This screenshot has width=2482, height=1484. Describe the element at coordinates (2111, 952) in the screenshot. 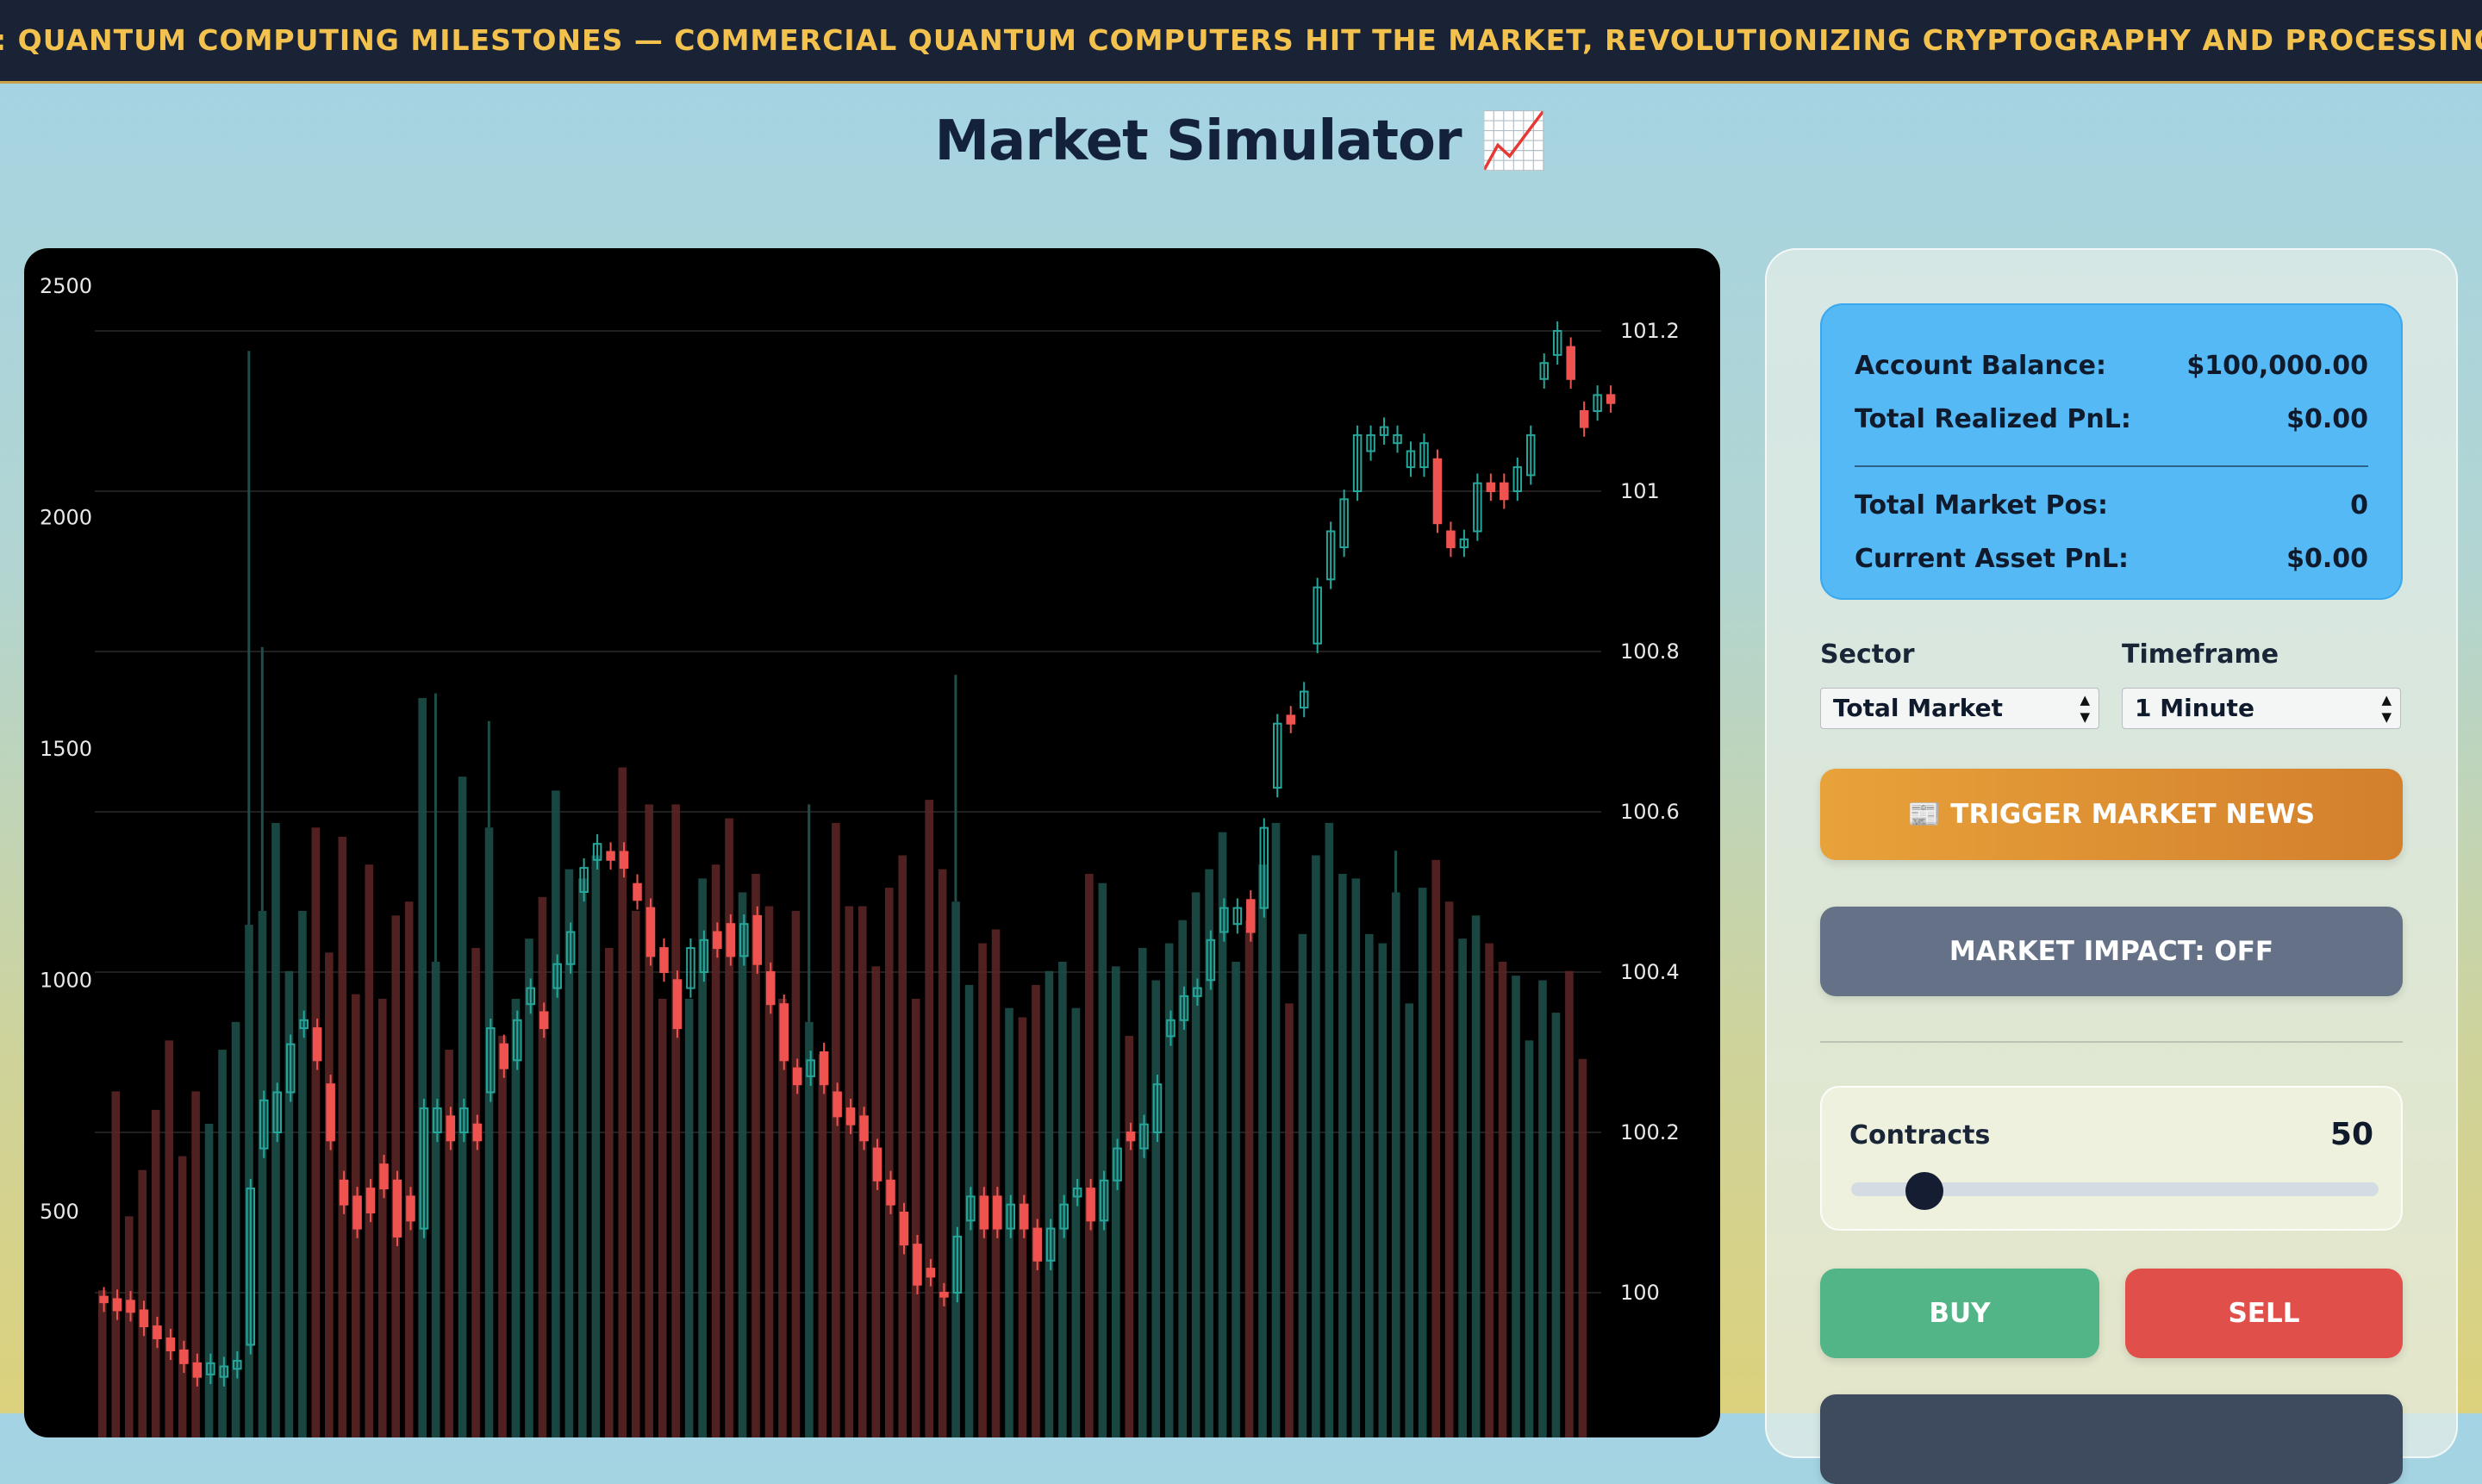

I see `market-impact-toggle: MARKET IMPACT: OFF` at that location.